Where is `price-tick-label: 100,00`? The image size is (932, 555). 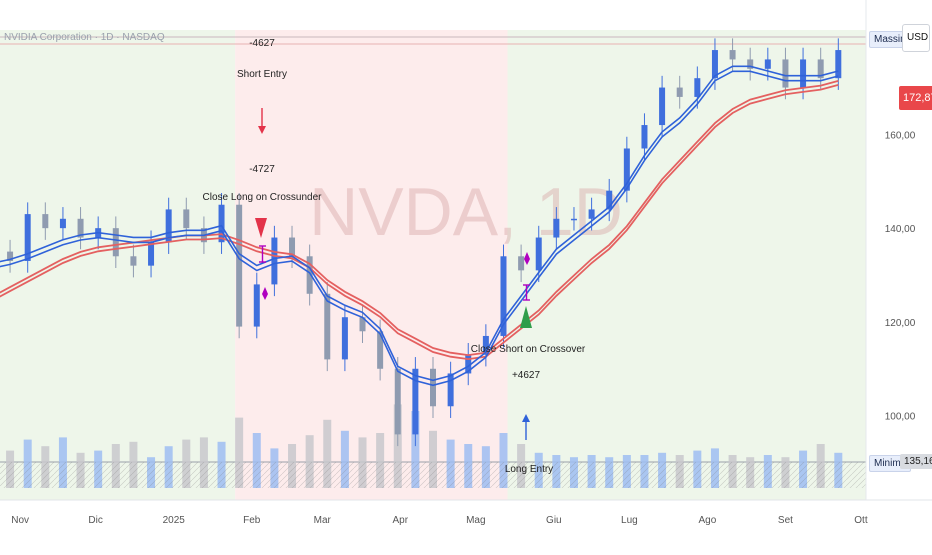 price-tick-label: 100,00 is located at coordinates (900, 417).